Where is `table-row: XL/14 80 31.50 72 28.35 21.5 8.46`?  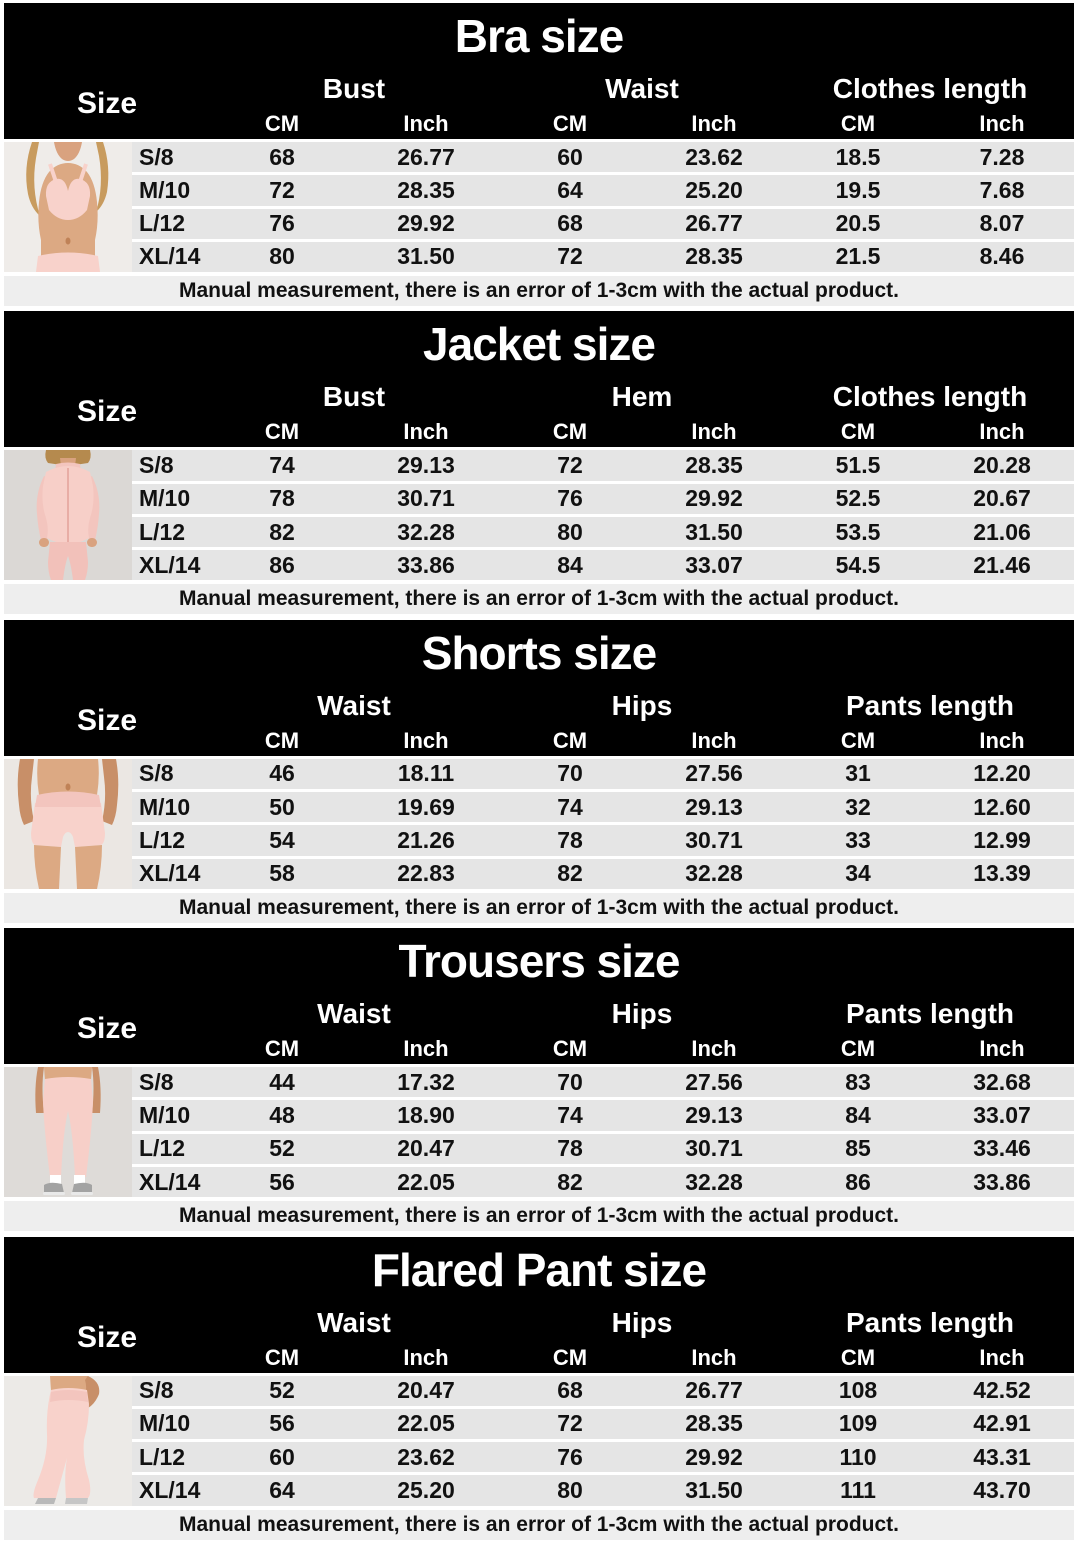
table-row: XL/14 80 31.50 72 28.35 21.5 8.46 is located at coordinates (603, 256).